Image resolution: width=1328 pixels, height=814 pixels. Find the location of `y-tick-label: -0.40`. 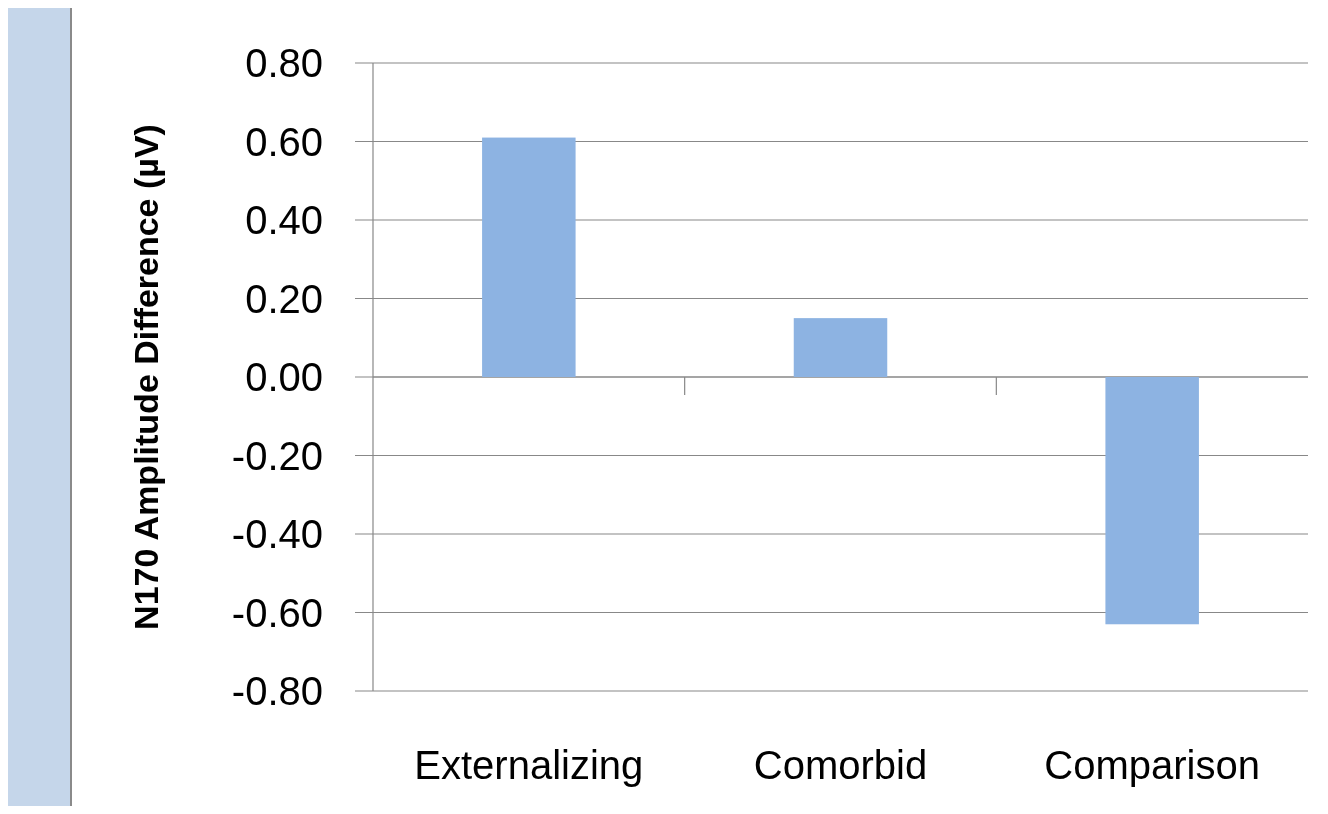

y-tick-label: -0.40 is located at coordinates (277, 534).